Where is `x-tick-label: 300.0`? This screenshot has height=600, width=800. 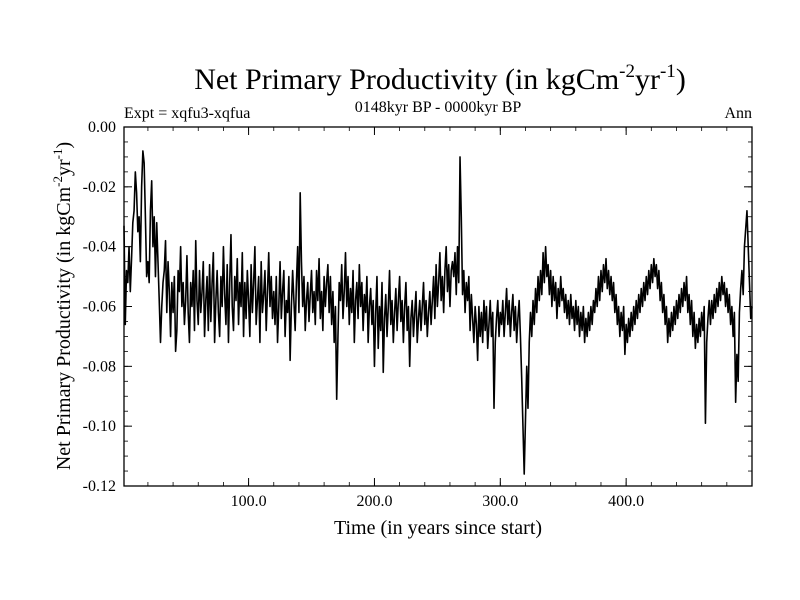
x-tick-label: 300.0 is located at coordinates (500, 501).